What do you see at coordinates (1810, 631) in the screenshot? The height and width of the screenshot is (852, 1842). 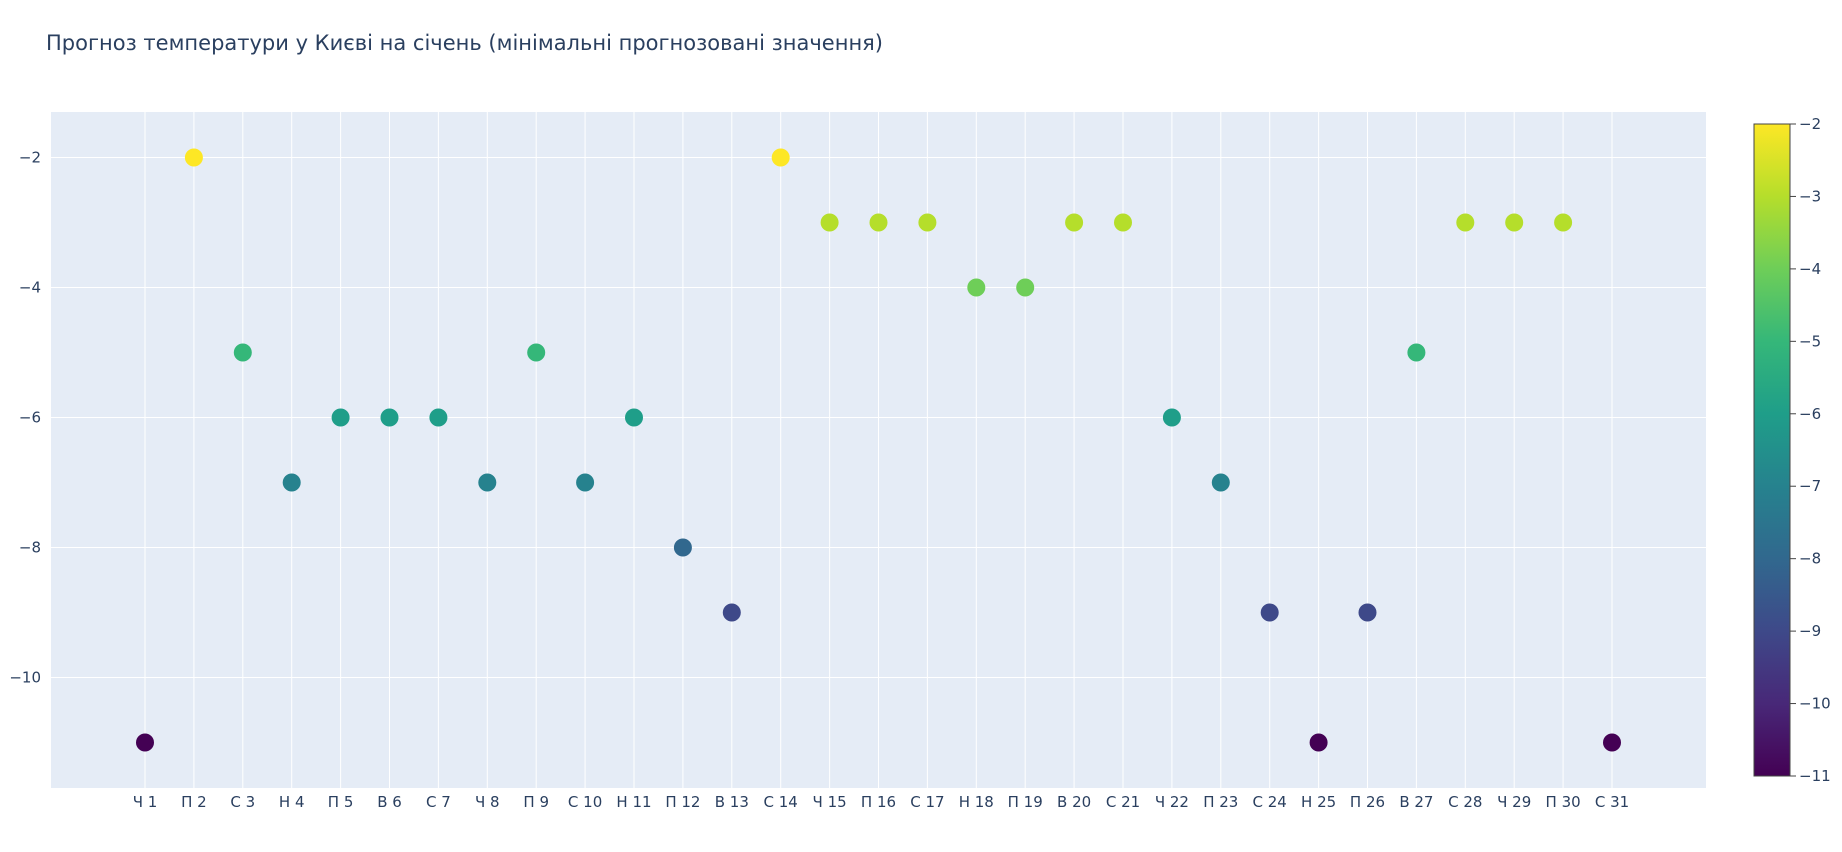 I see `colorbar-tick-label: −9` at bounding box center [1810, 631].